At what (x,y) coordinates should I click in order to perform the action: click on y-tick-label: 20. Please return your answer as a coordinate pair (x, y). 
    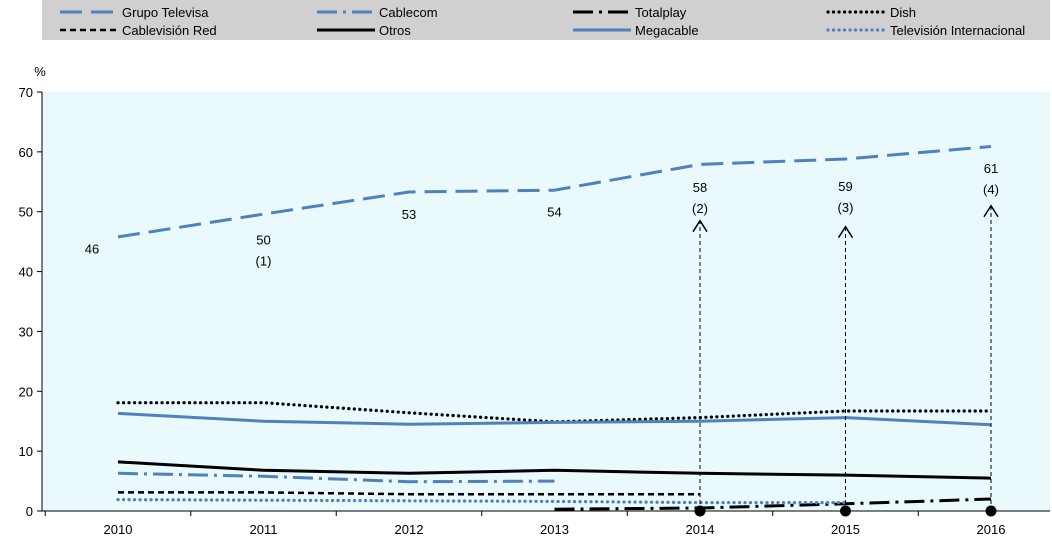
    Looking at the image, I should click on (26, 391).